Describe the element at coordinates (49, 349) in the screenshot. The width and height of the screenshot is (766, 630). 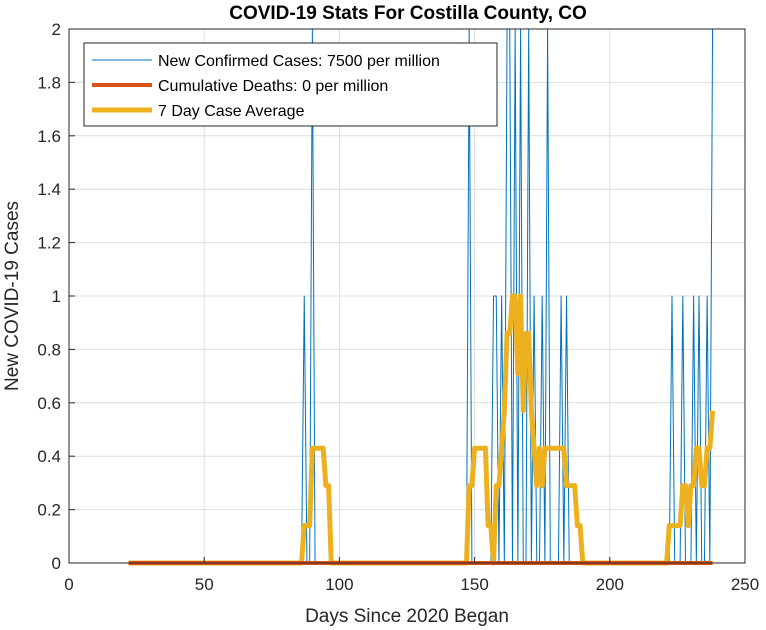
I see `y-tick-label: 0.8` at that location.